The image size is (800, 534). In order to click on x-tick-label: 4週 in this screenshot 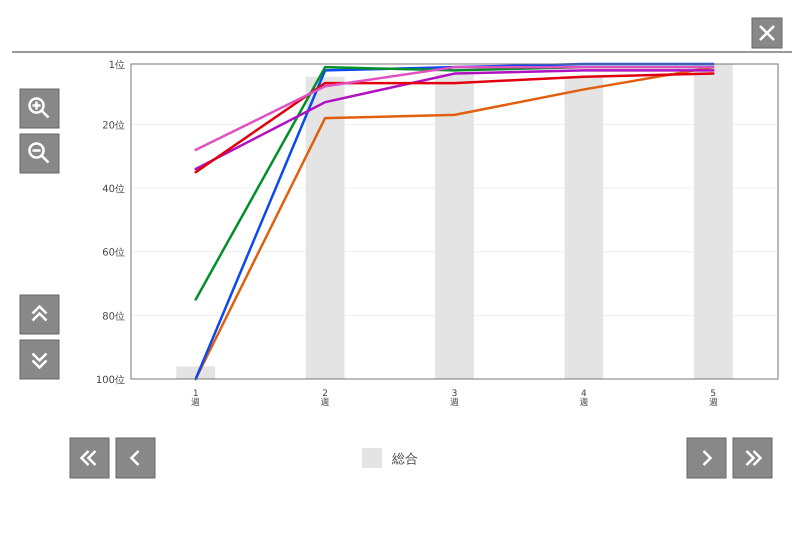, I will do `click(583, 398)`.